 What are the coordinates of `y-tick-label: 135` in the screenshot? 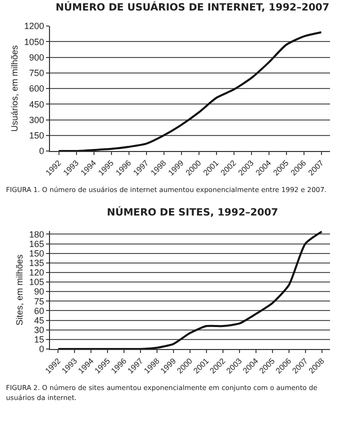 It's located at (36, 263).